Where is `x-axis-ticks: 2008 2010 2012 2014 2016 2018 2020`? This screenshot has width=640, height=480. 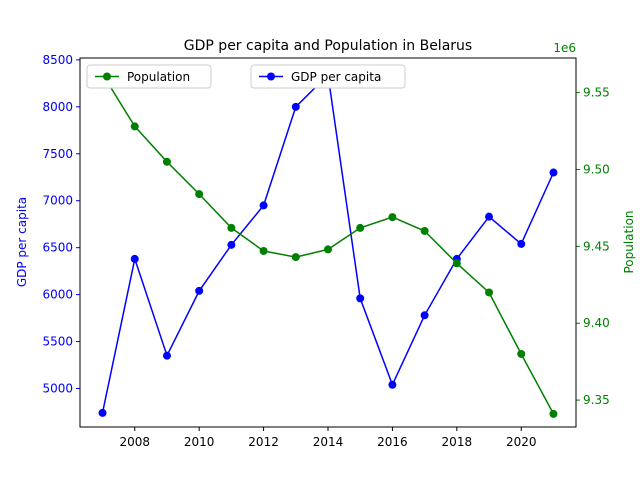
x-axis-ticks: 2008 2010 2012 2014 2016 2018 2020 is located at coordinates (328, 438).